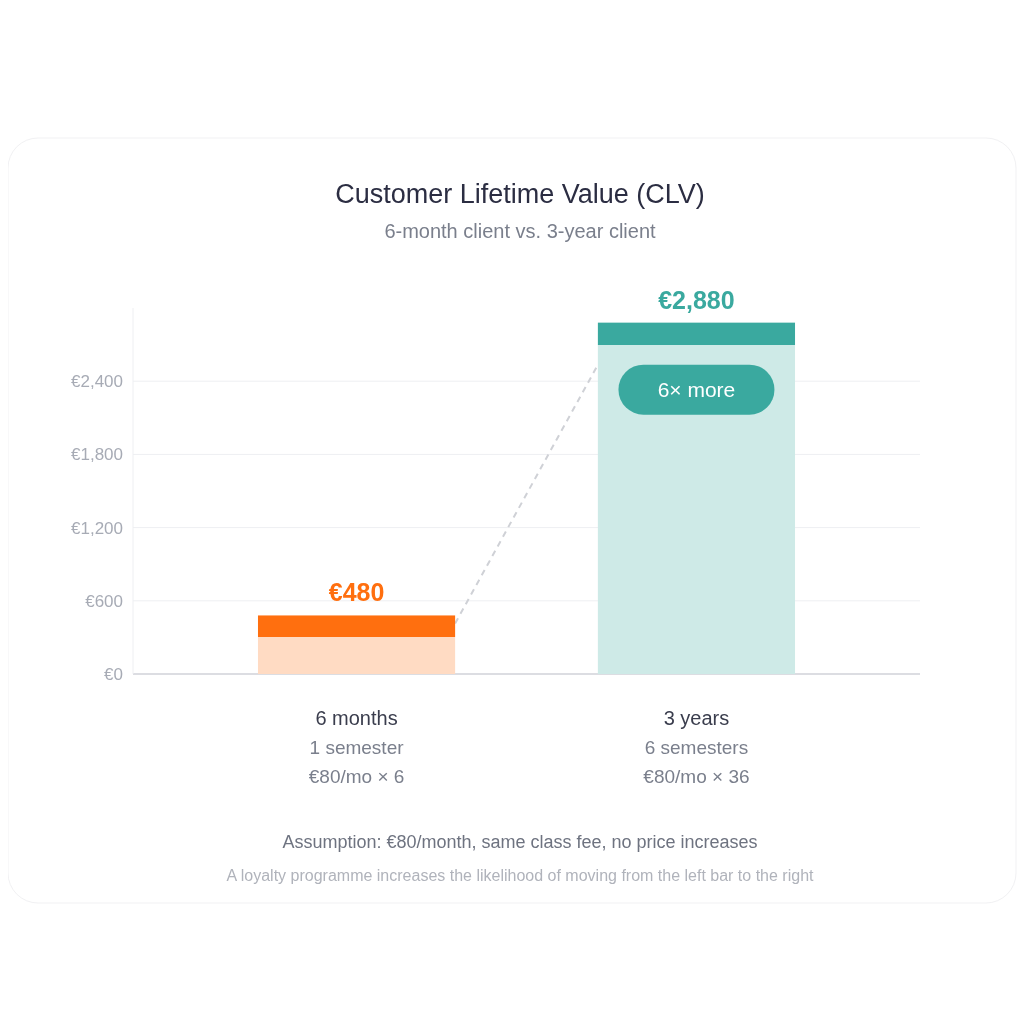  Describe the element at coordinates (520, 875) in the screenshot. I see `text: A loyalty programme increases the likelihood of moving from the left bar to the right` at that location.